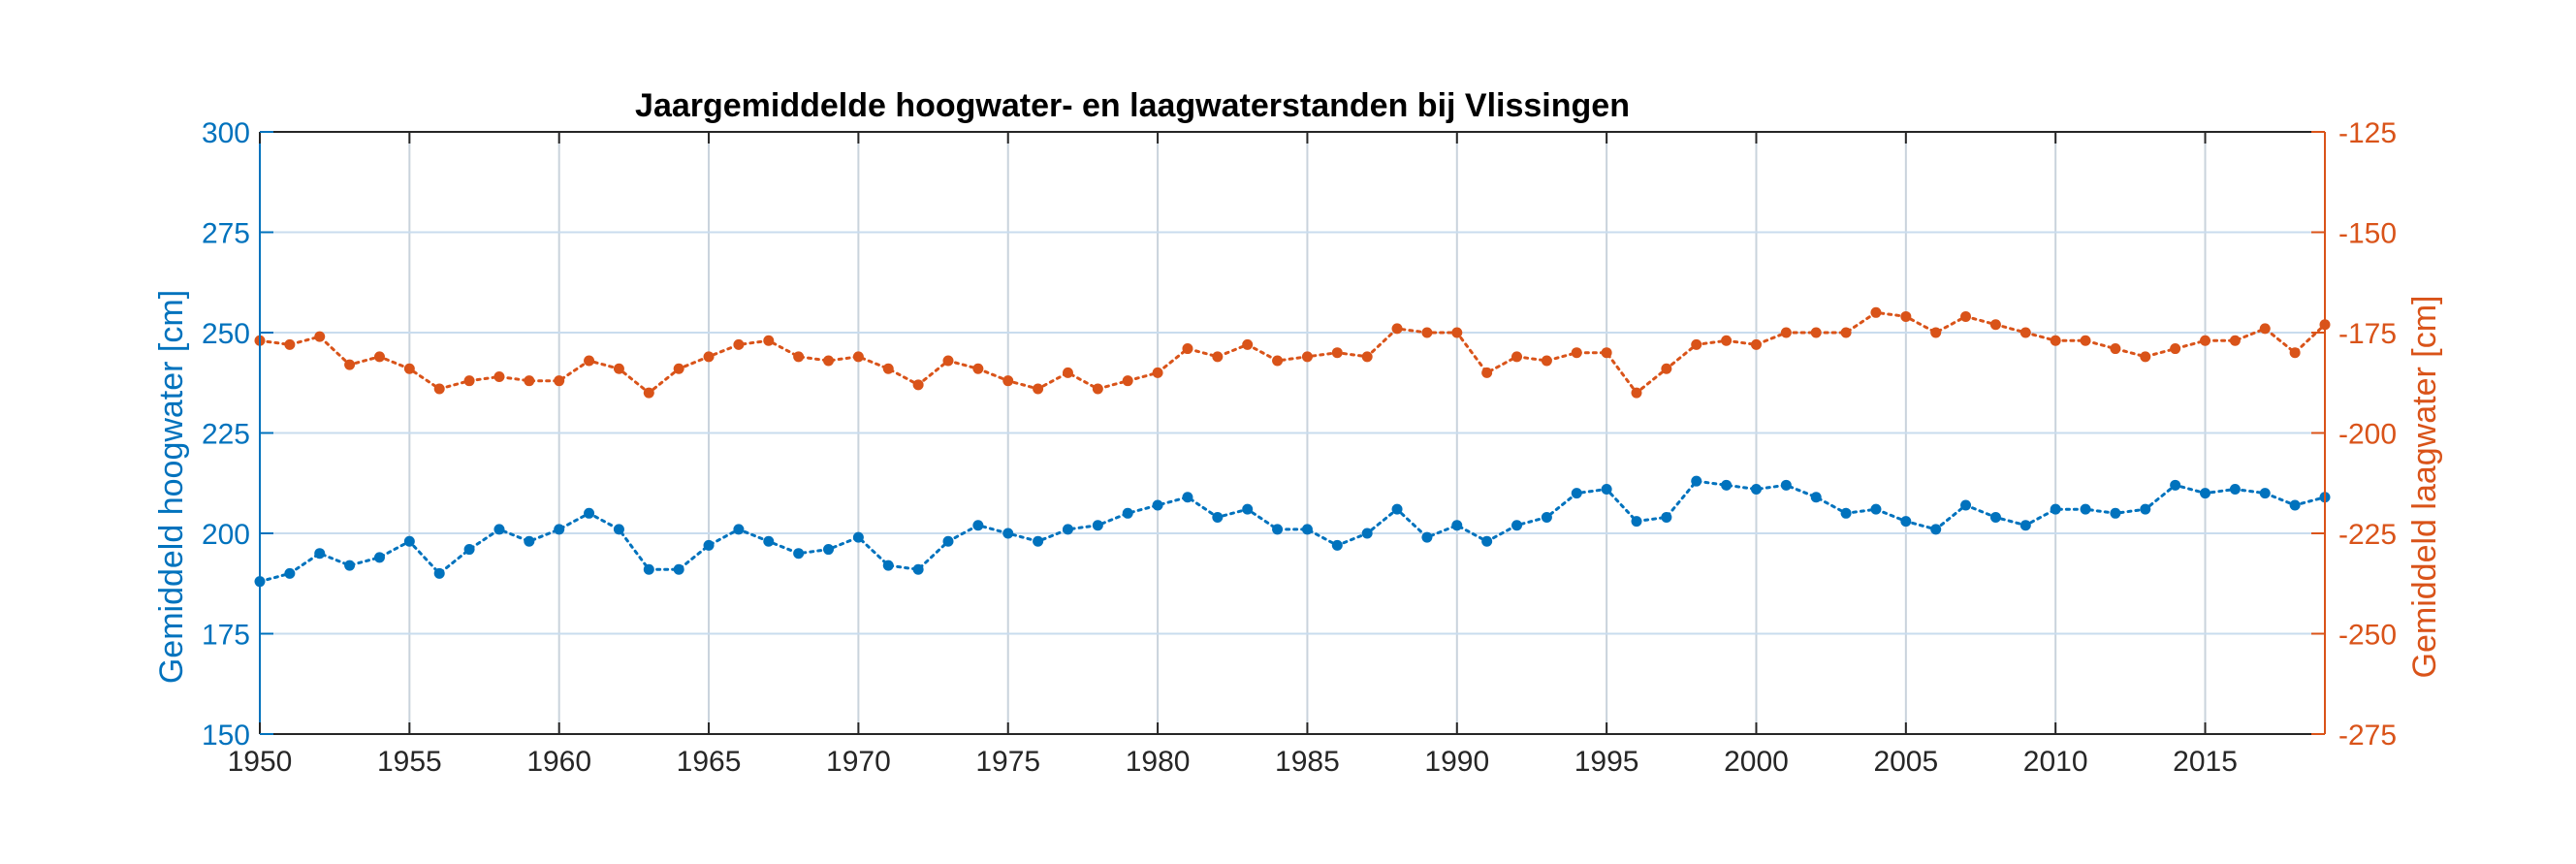 This screenshot has width=2576, height=864. Describe the element at coordinates (1456, 762) in the screenshot. I see `x-tick-label: 1990` at that location.